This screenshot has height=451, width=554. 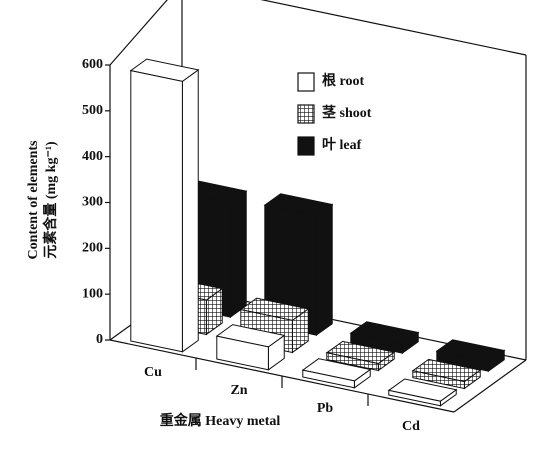 What do you see at coordinates (238, 390) in the screenshot?
I see `x-tick-label: Zn` at bounding box center [238, 390].